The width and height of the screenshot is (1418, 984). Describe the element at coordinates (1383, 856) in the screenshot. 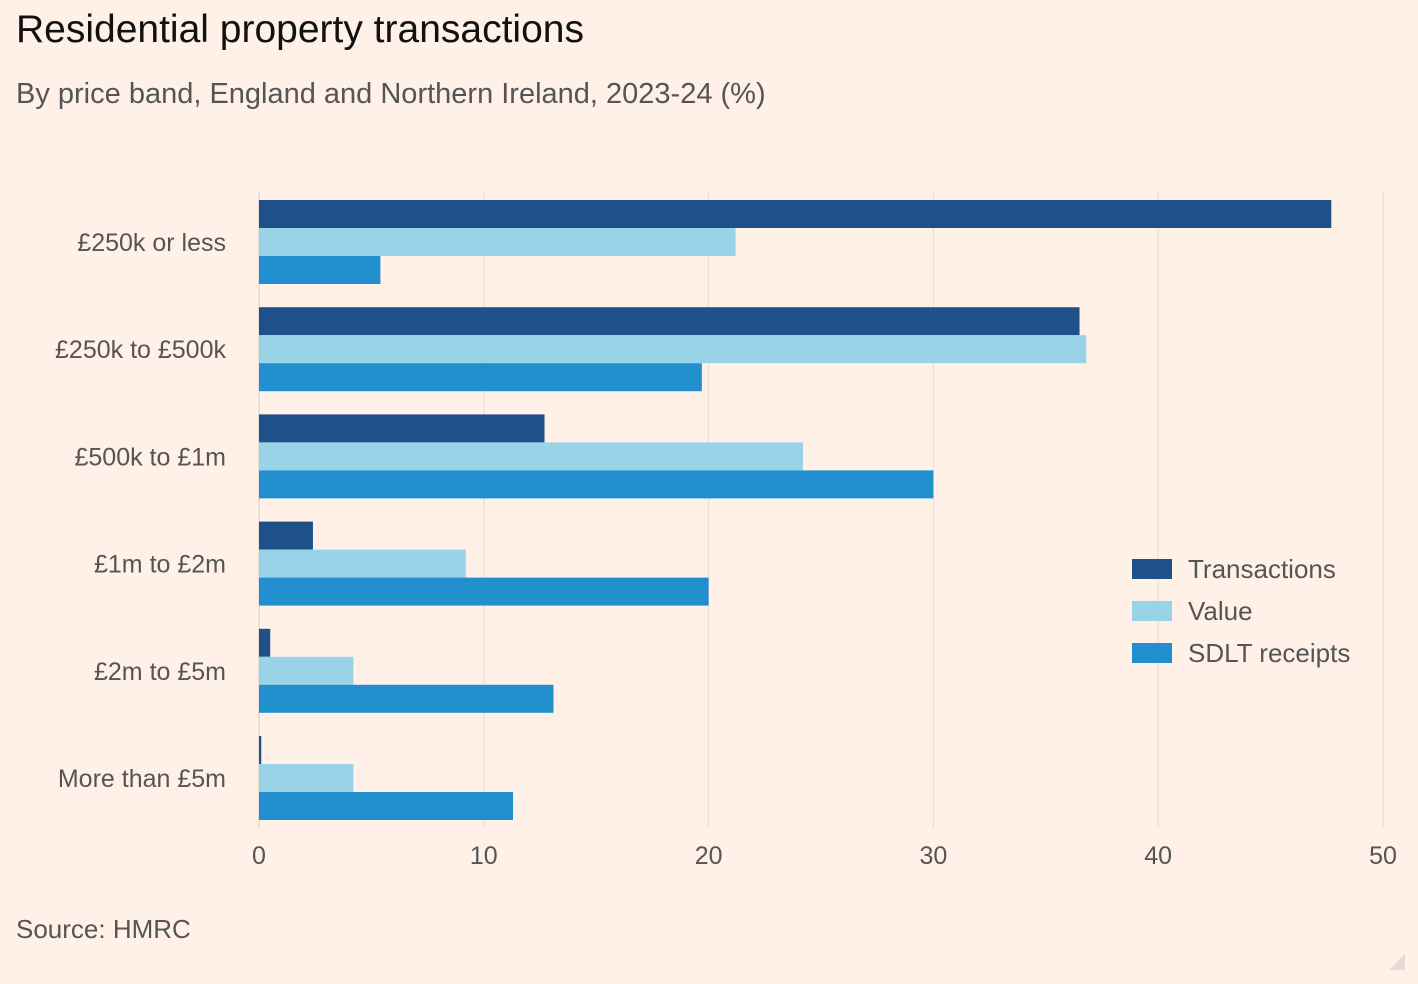

I see `x-tick-label: 50` at that location.